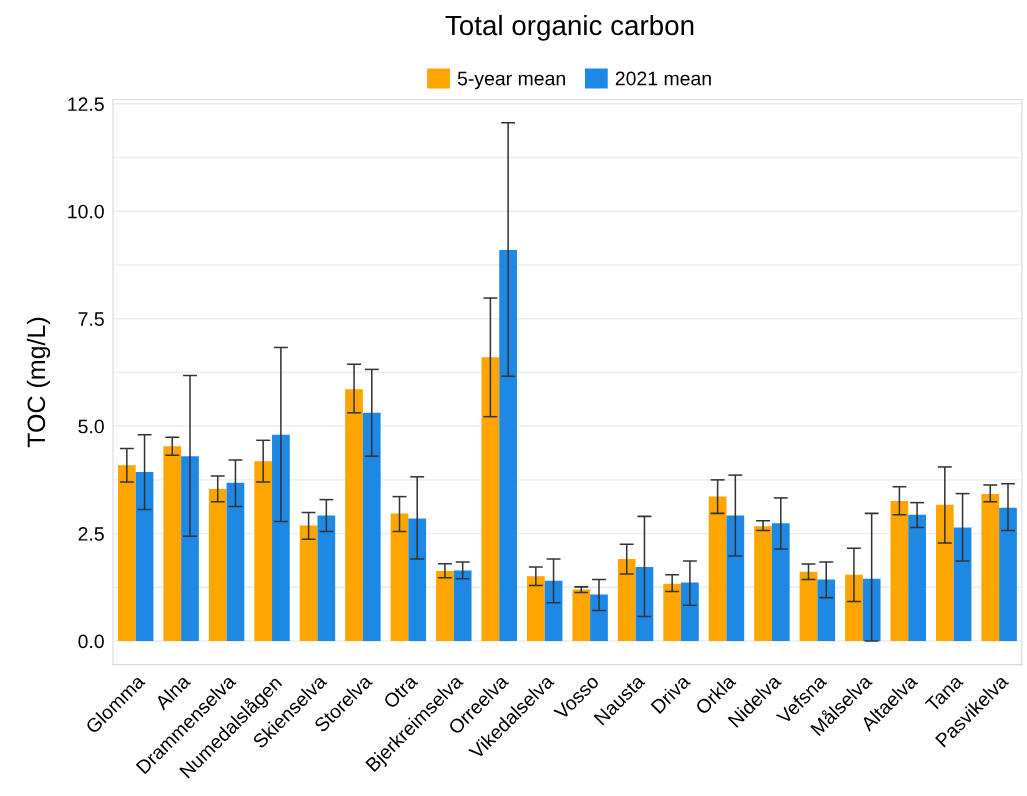 The height and width of the screenshot is (796, 1027). What do you see at coordinates (569, 27) in the screenshot?
I see `chart-title: Total organic carbon` at bounding box center [569, 27].